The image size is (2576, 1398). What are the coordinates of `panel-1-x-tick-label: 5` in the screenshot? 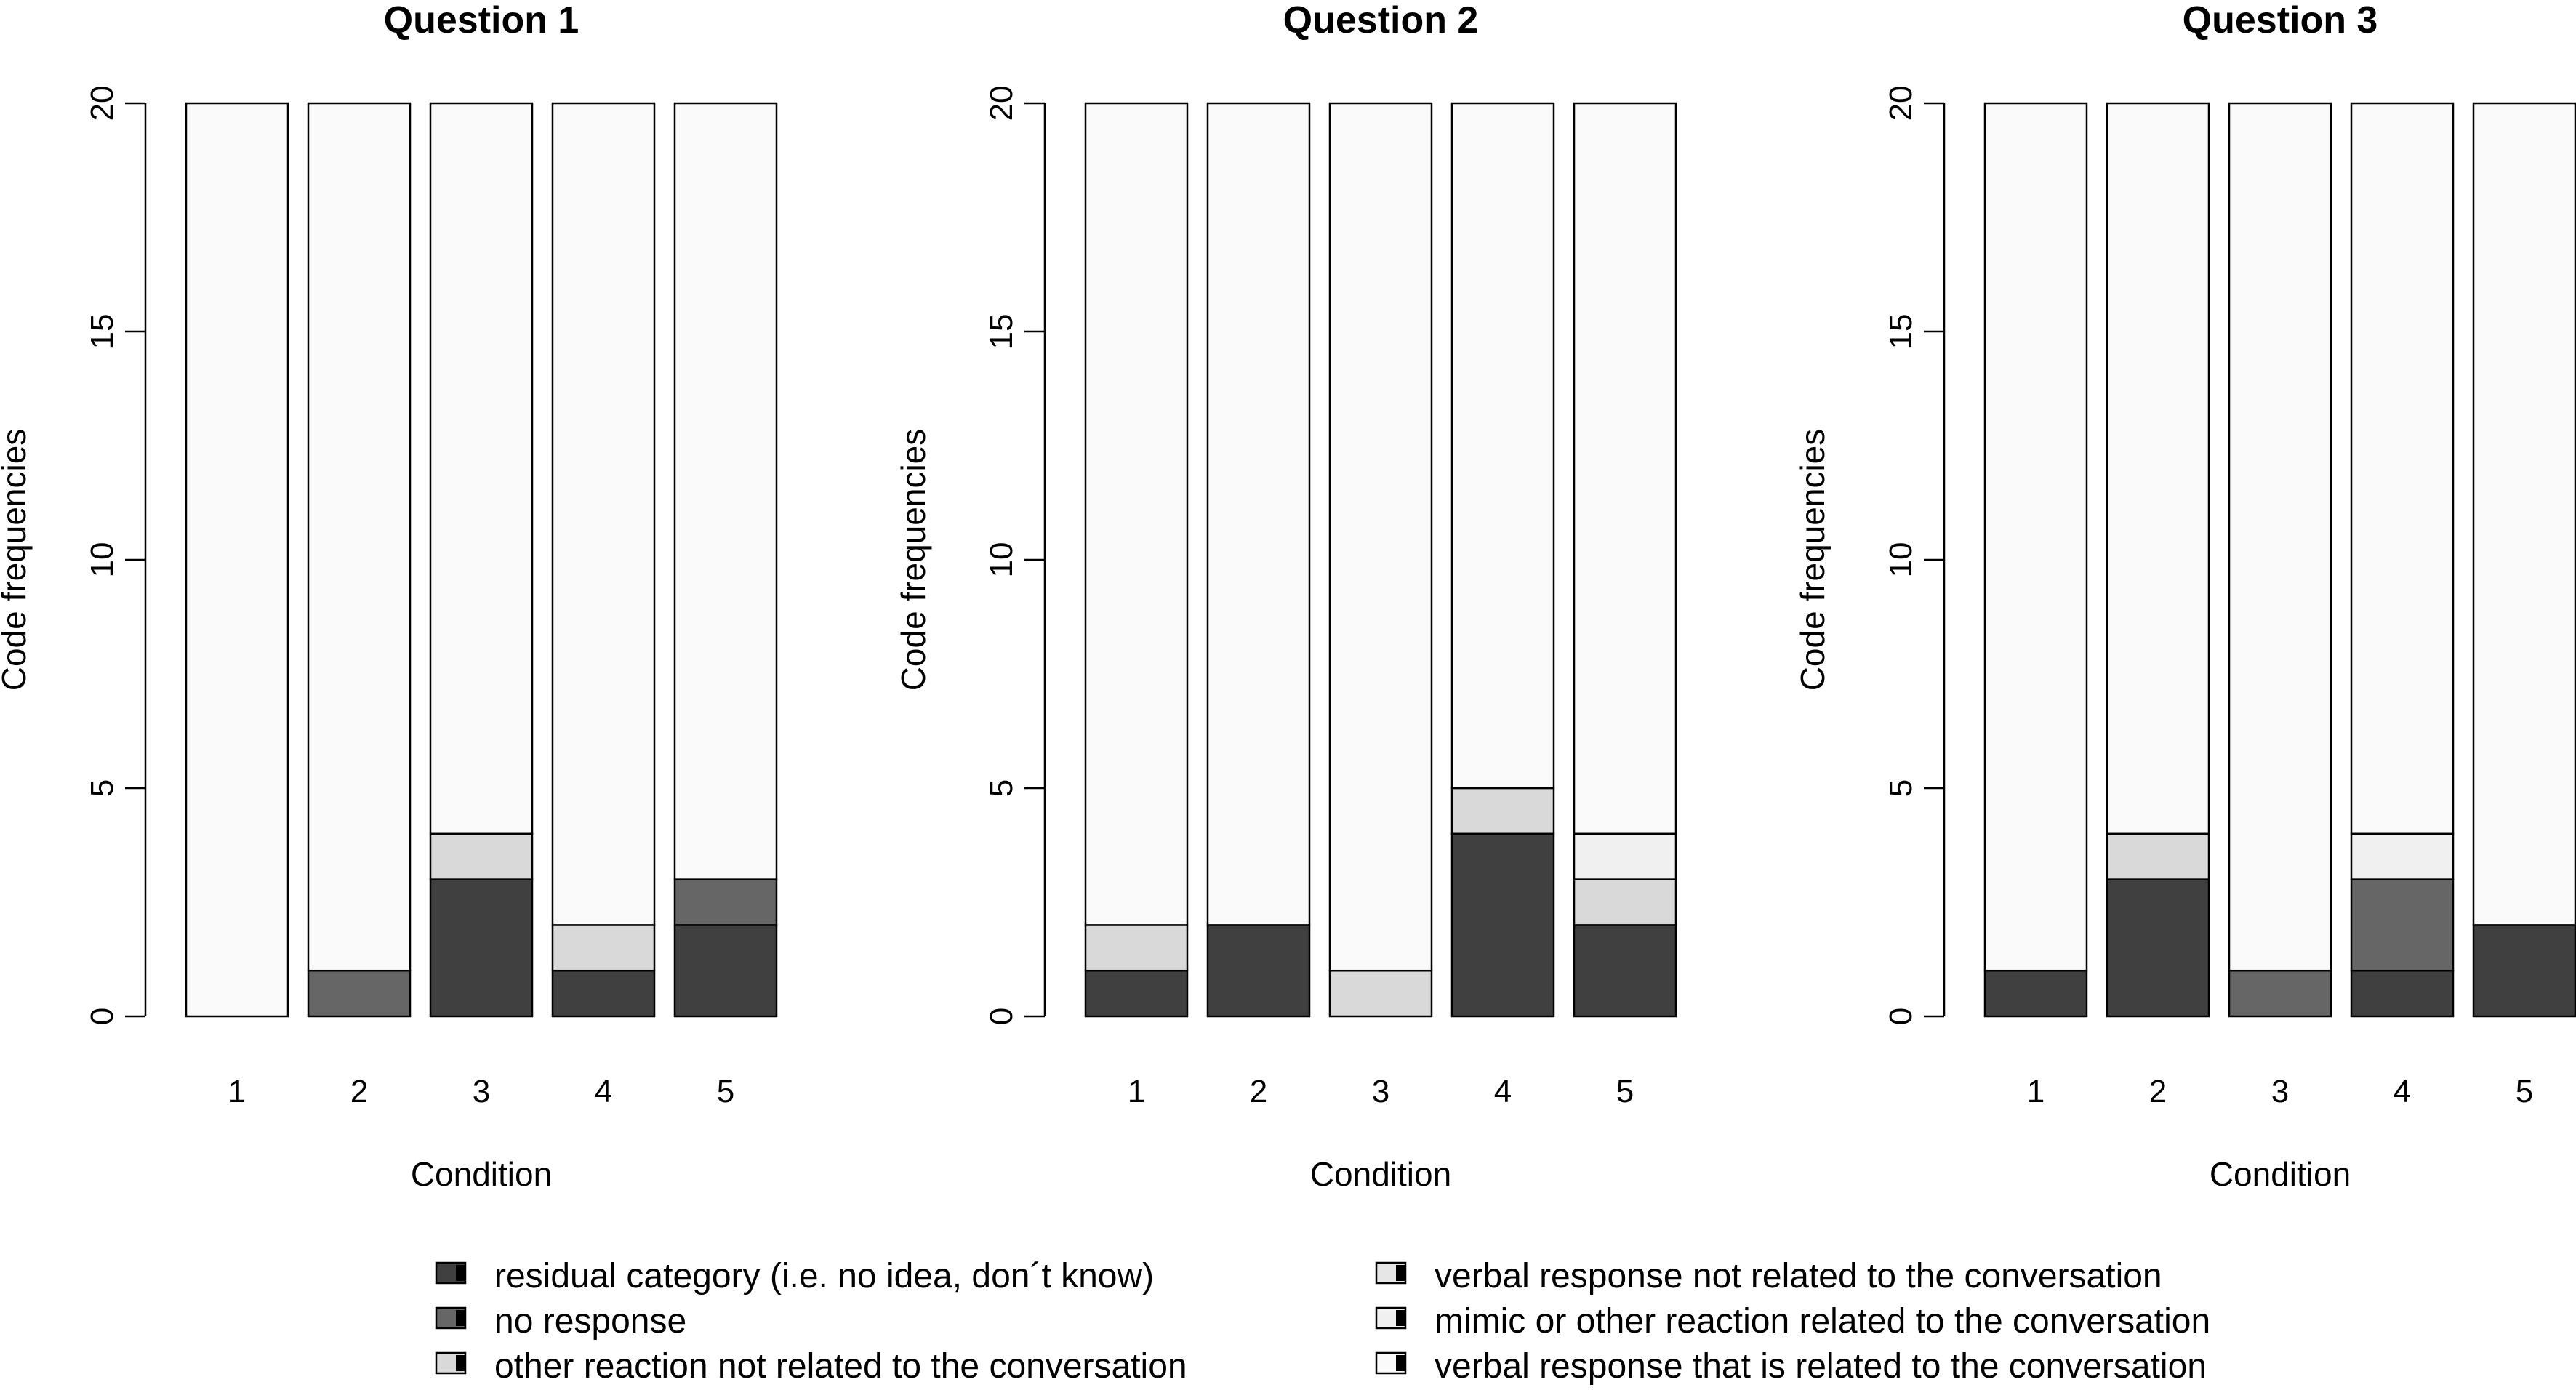 It's located at (725, 1091).